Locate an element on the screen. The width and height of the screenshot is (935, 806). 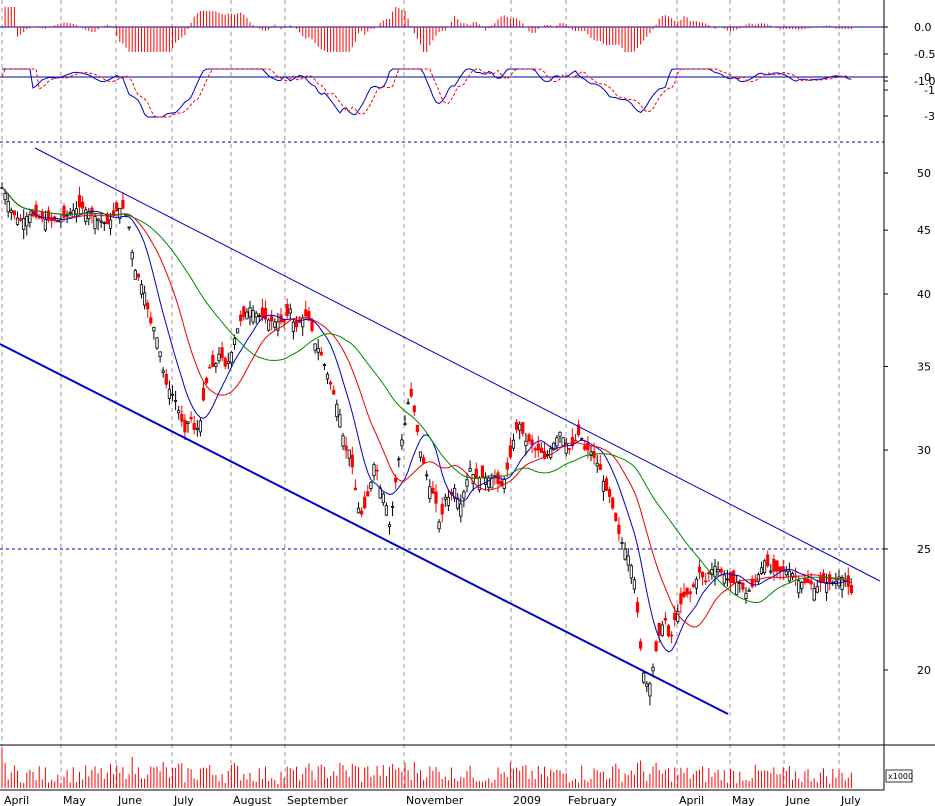
price-tick-label: 45 is located at coordinates (924, 230).